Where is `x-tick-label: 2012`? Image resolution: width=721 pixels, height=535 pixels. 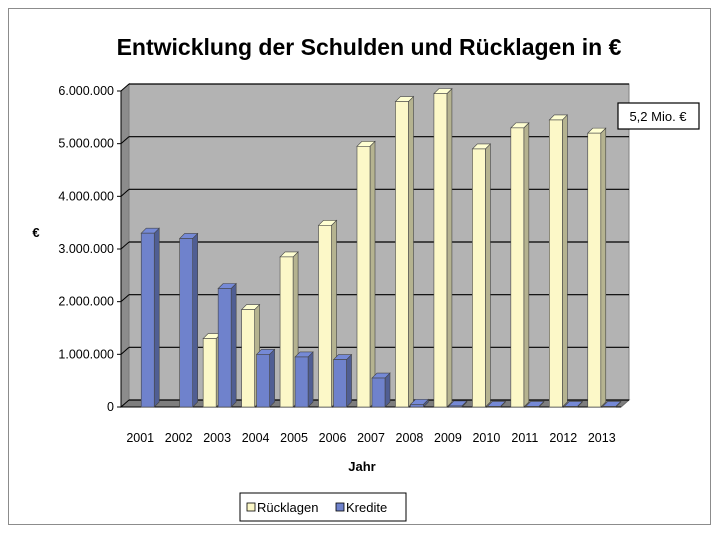 x-tick-label: 2012 is located at coordinates (563, 438).